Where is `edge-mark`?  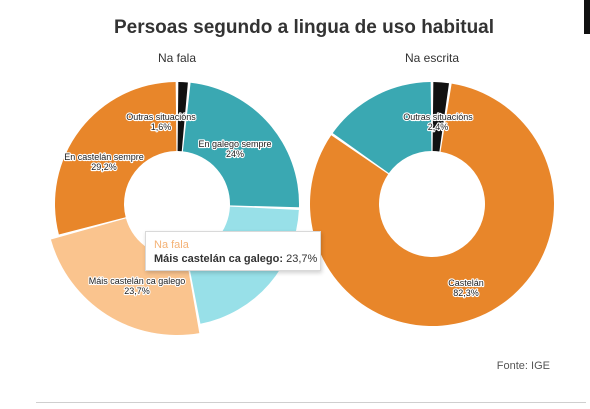 edge-mark is located at coordinates (587, 17).